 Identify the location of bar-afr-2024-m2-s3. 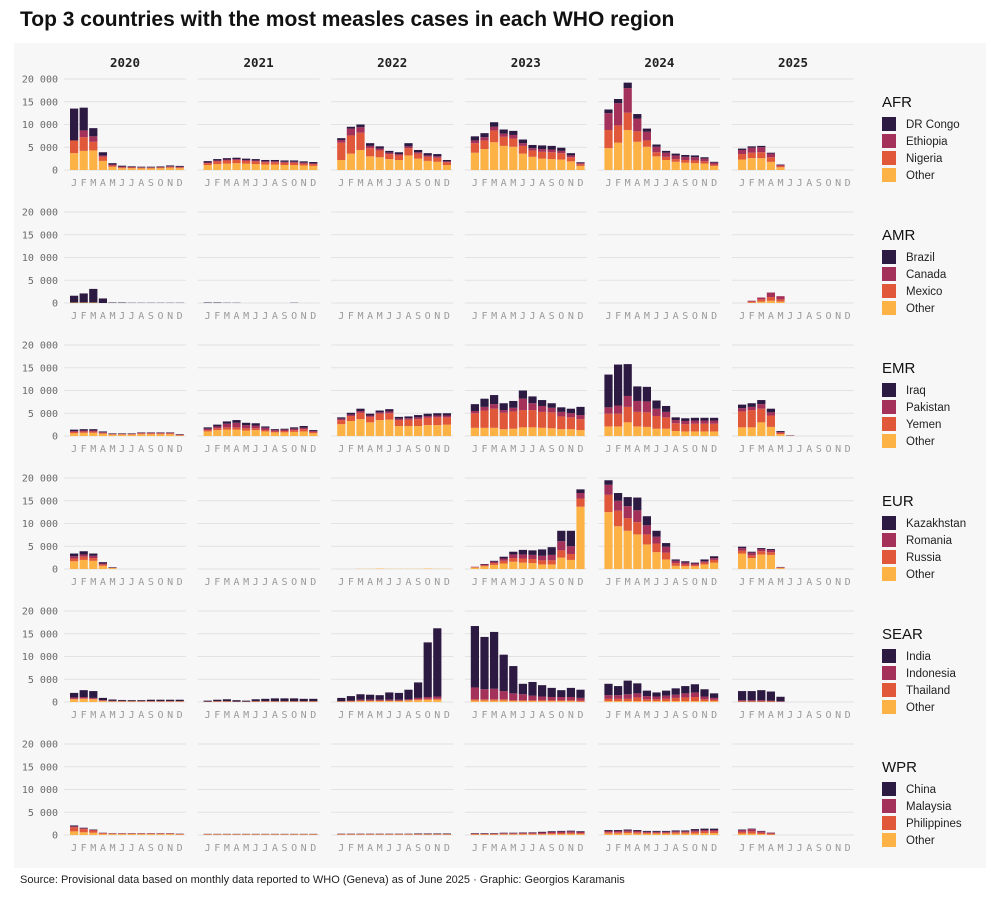
(618, 156).